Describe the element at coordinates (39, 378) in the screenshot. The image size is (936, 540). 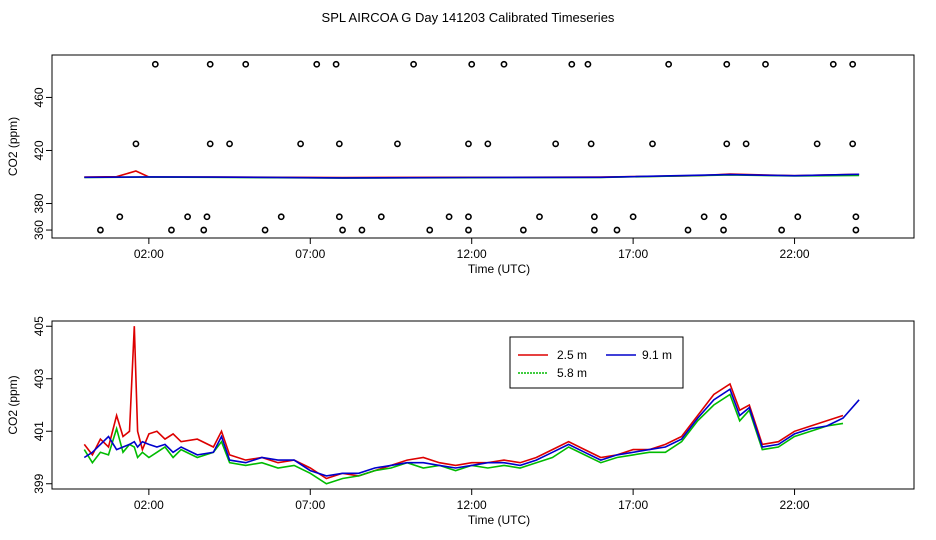
I see `y-tick-label: 403` at that location.